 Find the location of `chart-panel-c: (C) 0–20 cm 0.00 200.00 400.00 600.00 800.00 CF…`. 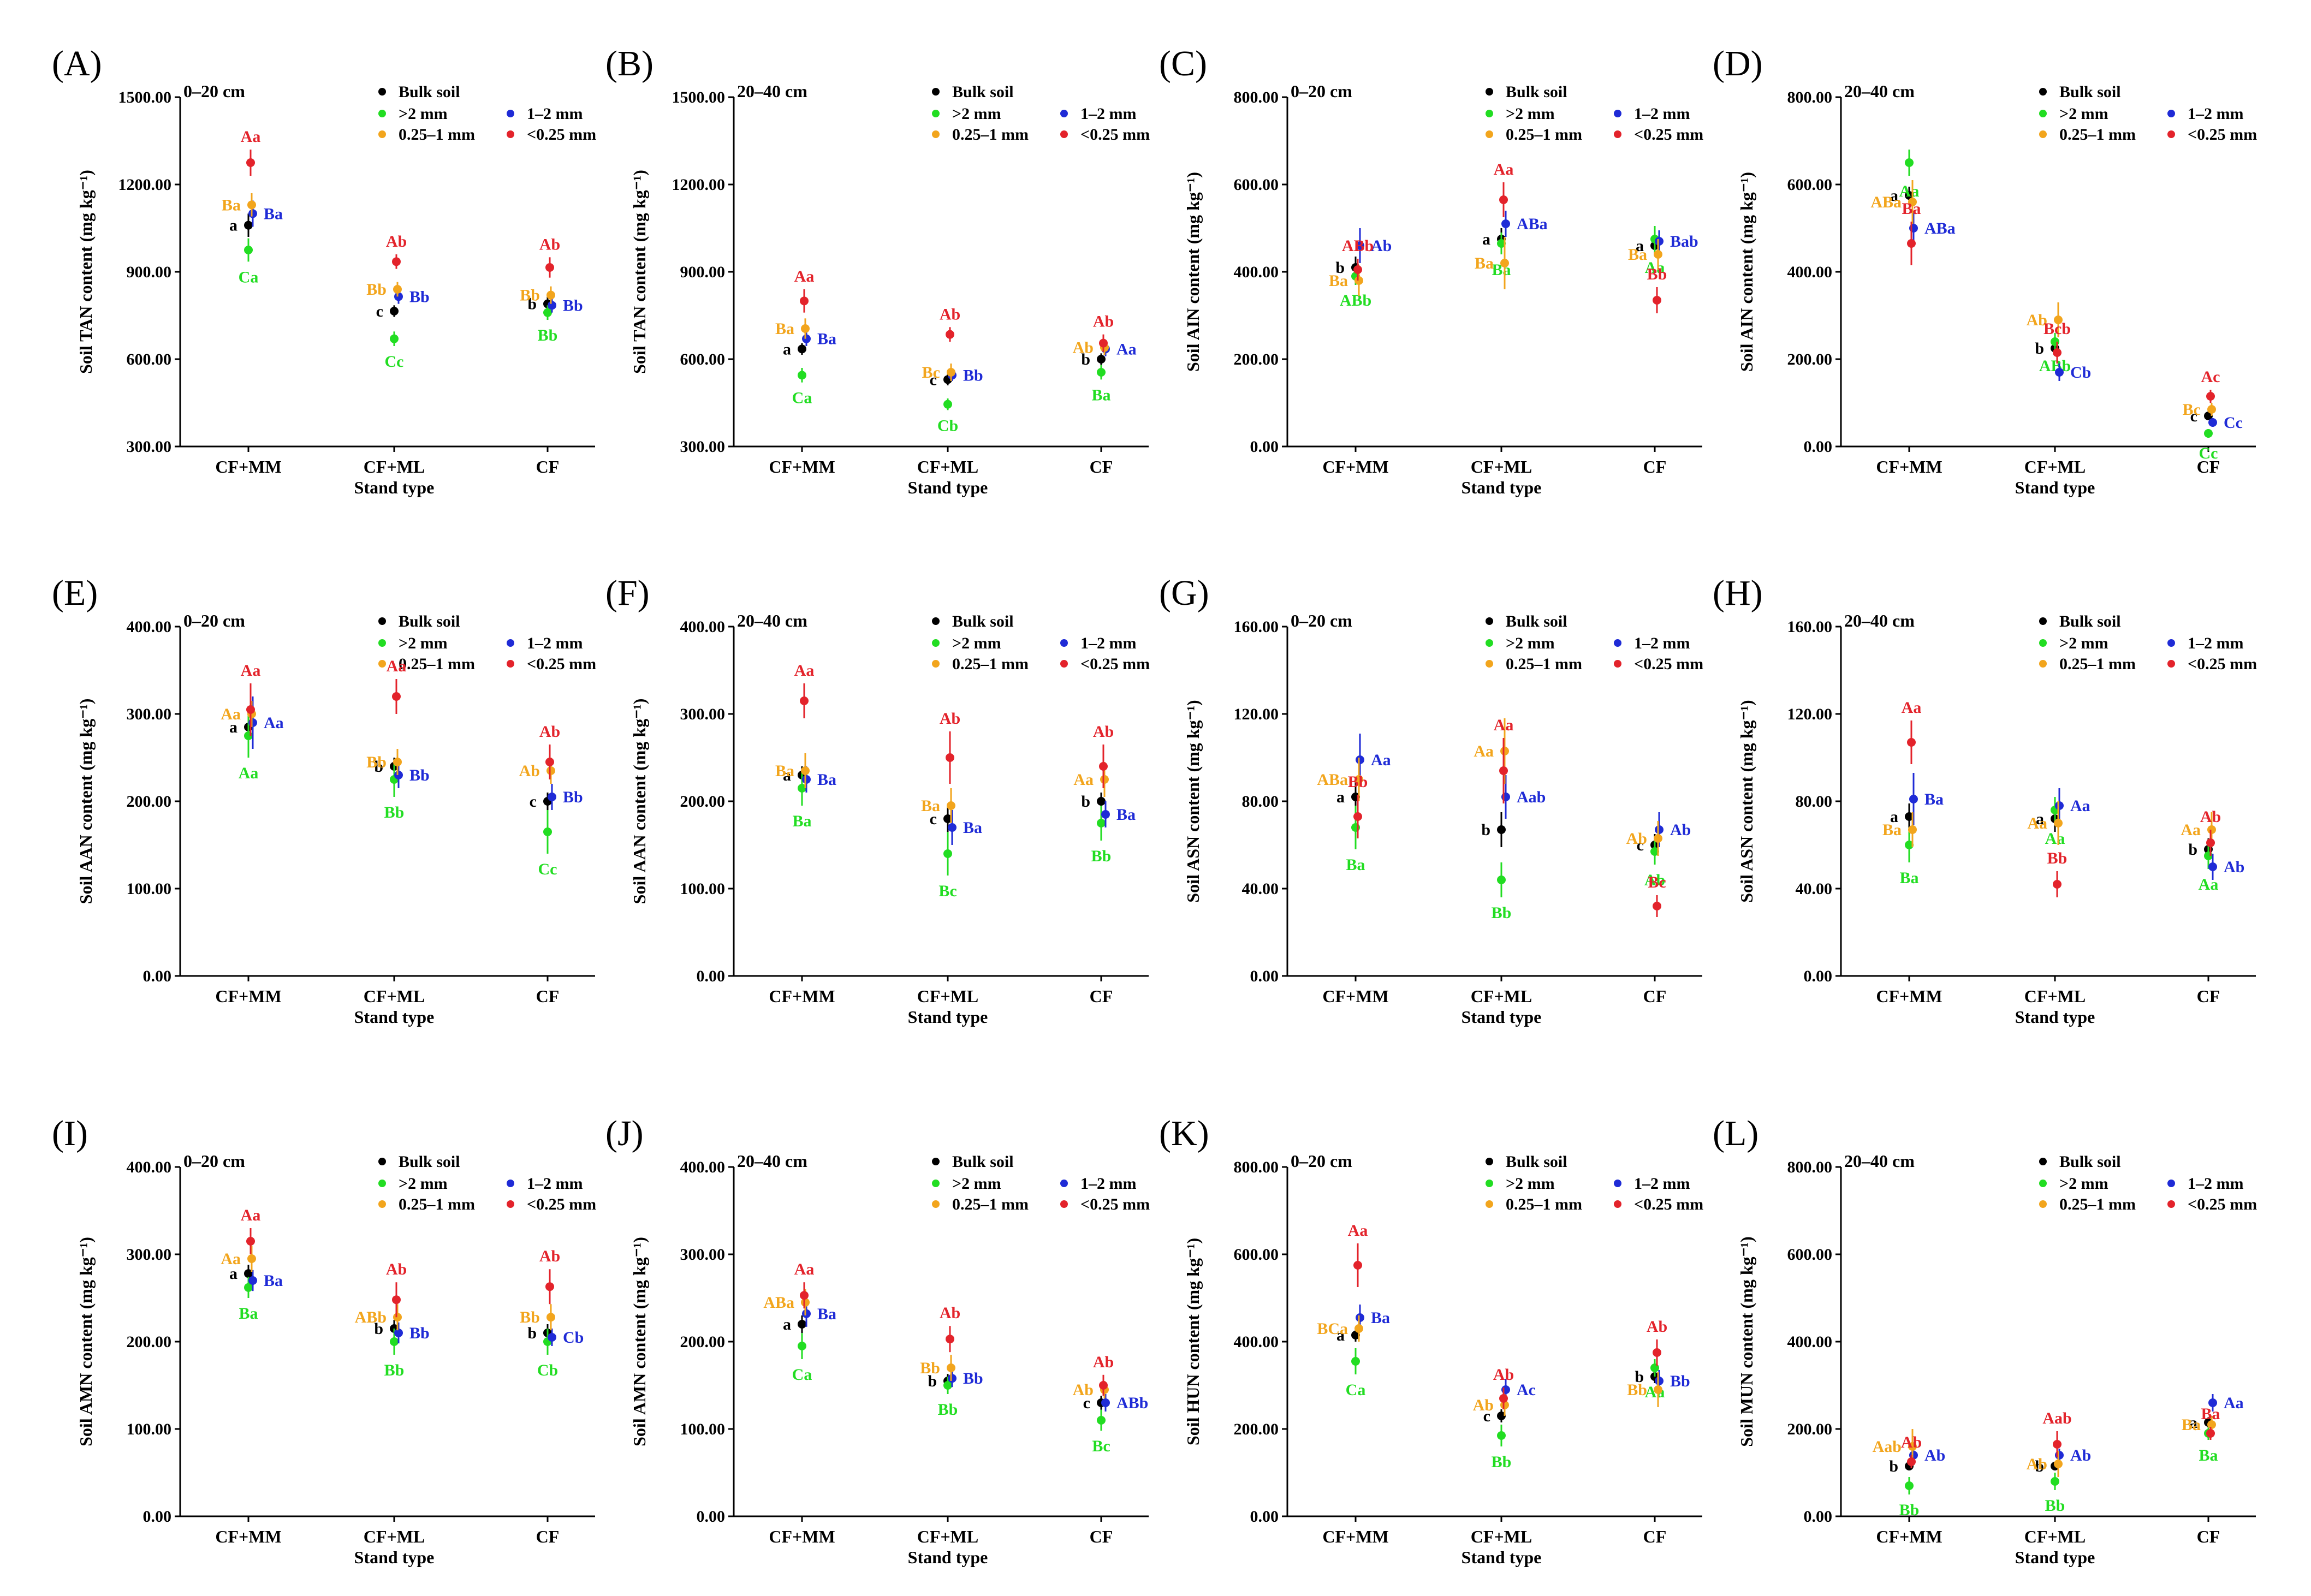

chart-panel-c: (C) 0–20 cm 0.00 200.00 400.00 600.00 800.00 CF… is located at coordinates (1431, 270).